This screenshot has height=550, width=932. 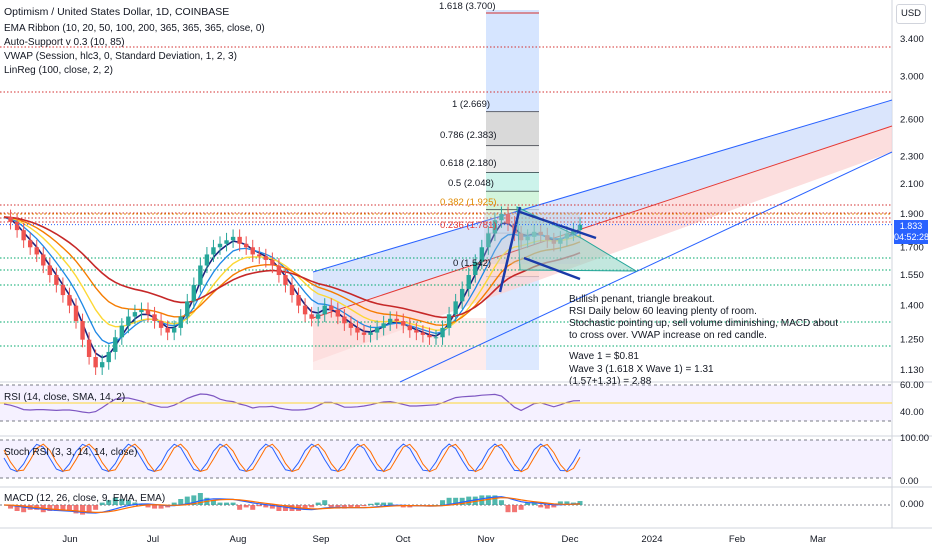 What do you see at coordinates (912, 340) in the screenshot?
I see `price-axis-tick: 1.250` at bounding box center [912, 340].